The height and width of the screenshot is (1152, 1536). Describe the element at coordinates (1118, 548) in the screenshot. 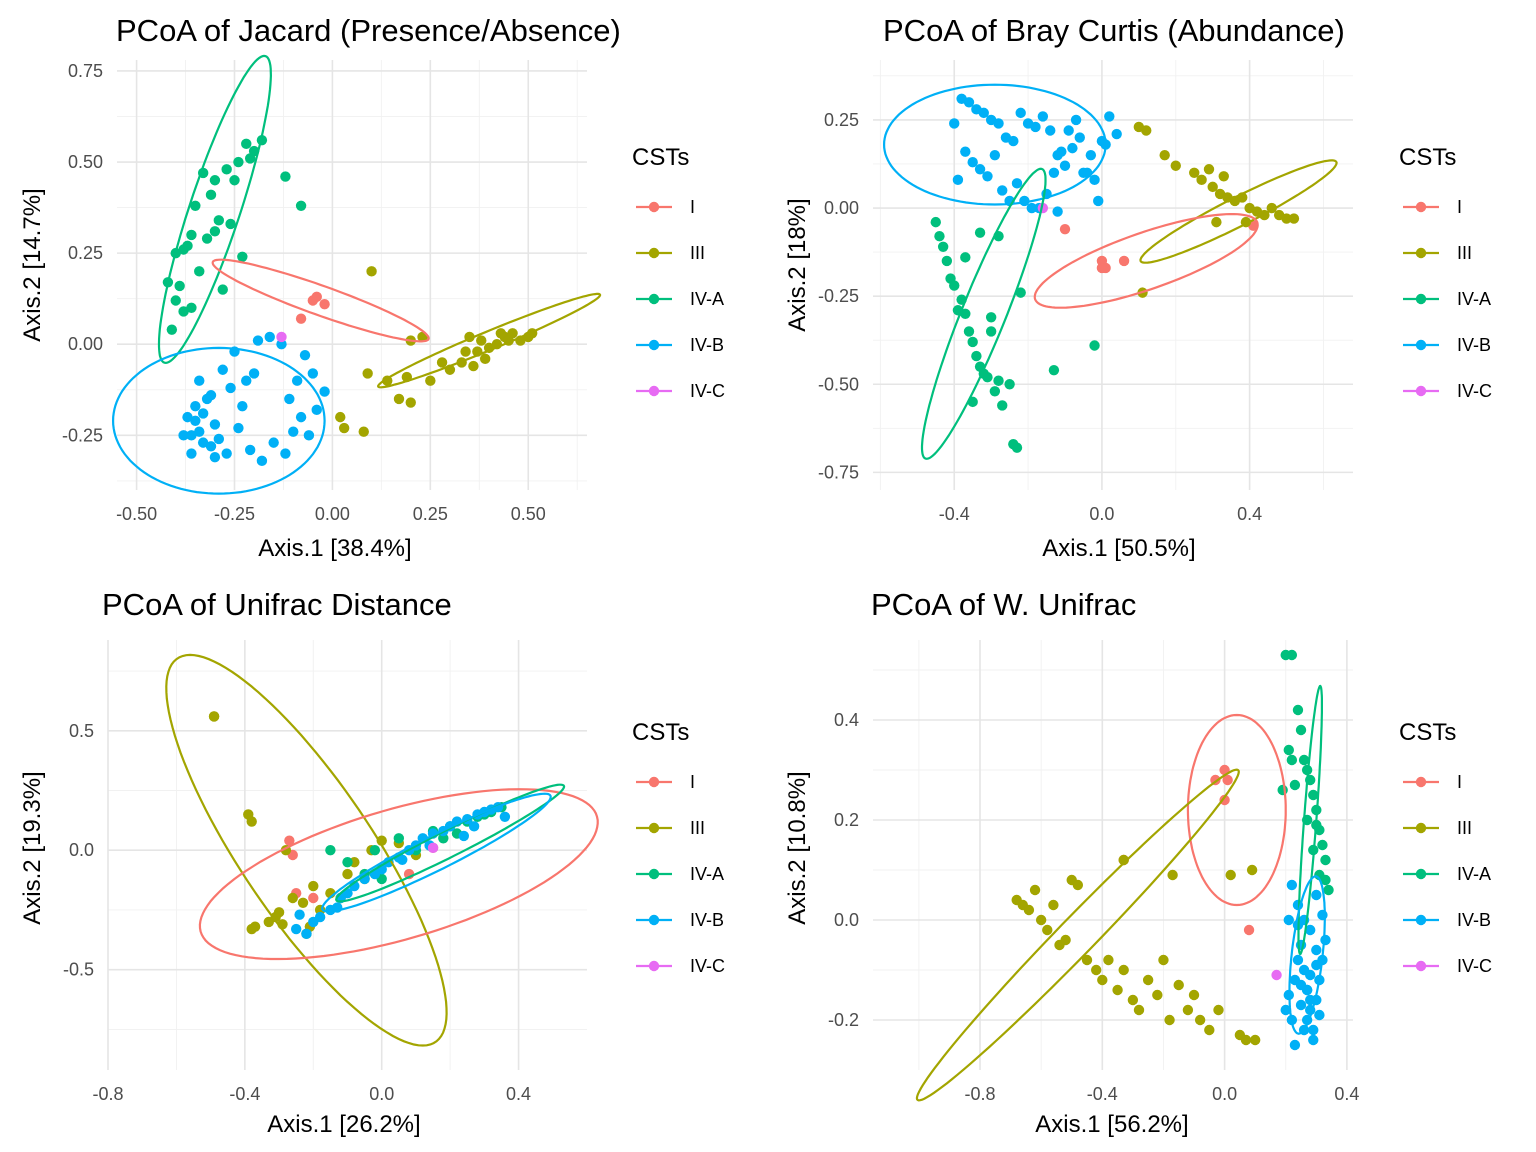

I see `x-axis-title: Axis.1 [50.5%]` at that location.